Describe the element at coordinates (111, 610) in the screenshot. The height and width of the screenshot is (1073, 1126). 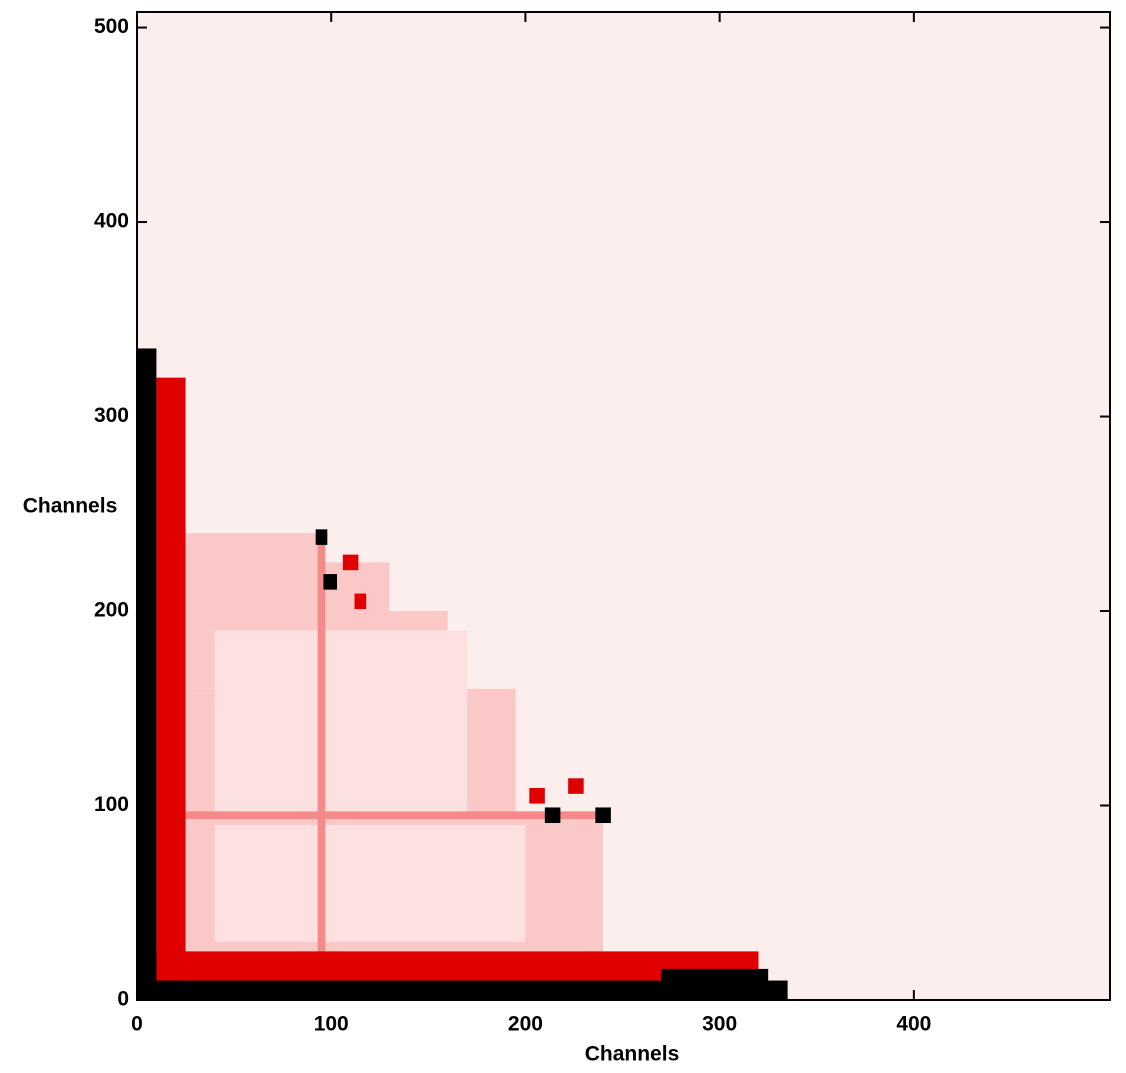
I see `y-tick-label: 200` at that location.